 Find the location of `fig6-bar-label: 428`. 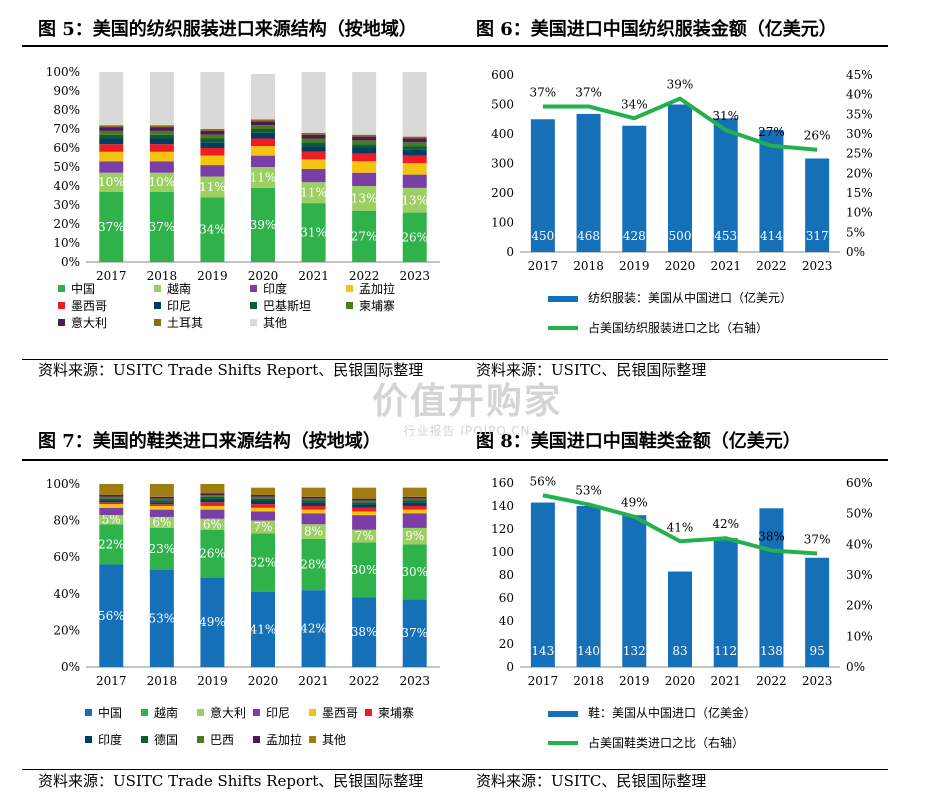

fig6-bar-label: 428 is located at coordinates (634, 236).